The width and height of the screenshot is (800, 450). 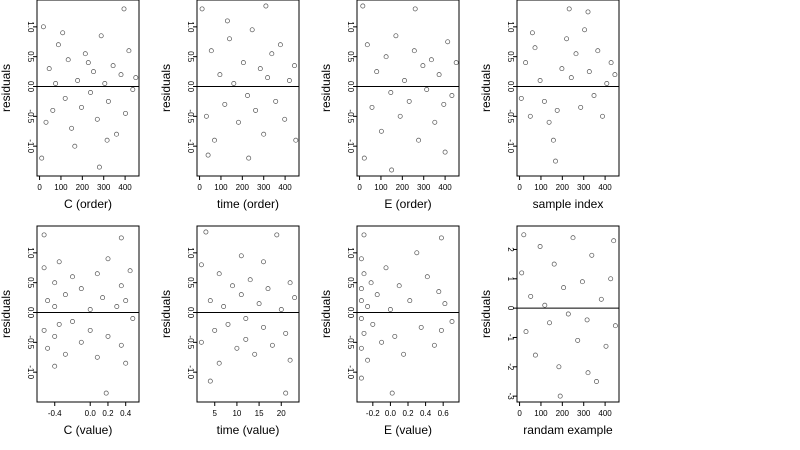 I want to click on x-tick-label: 200, so click(x=243, y=187).